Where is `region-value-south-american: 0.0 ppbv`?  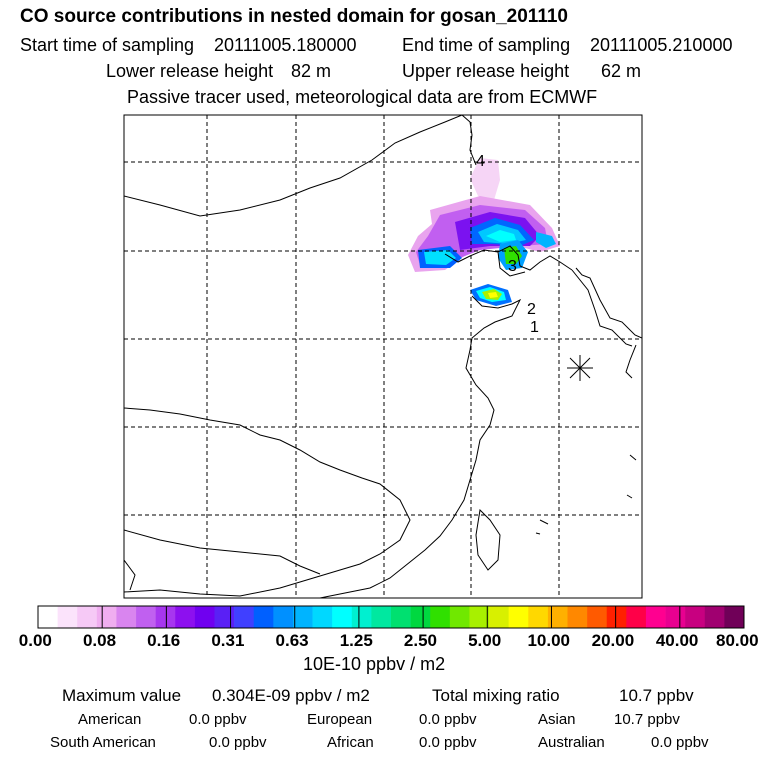 region-value-south-american: 0.0 ppbv is located at coordinates (238, 742).